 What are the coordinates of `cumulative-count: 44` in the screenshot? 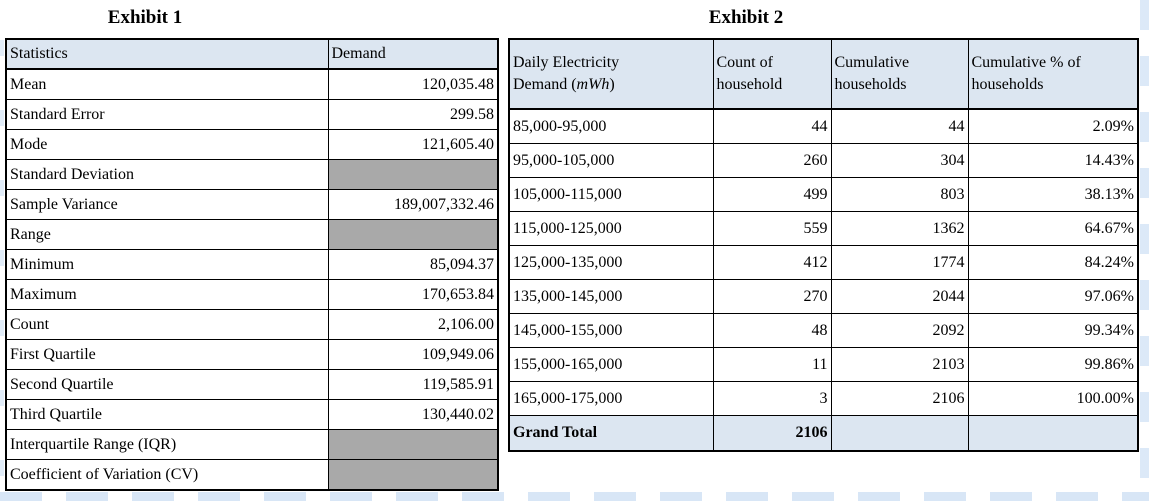 It's located at (899, 126).